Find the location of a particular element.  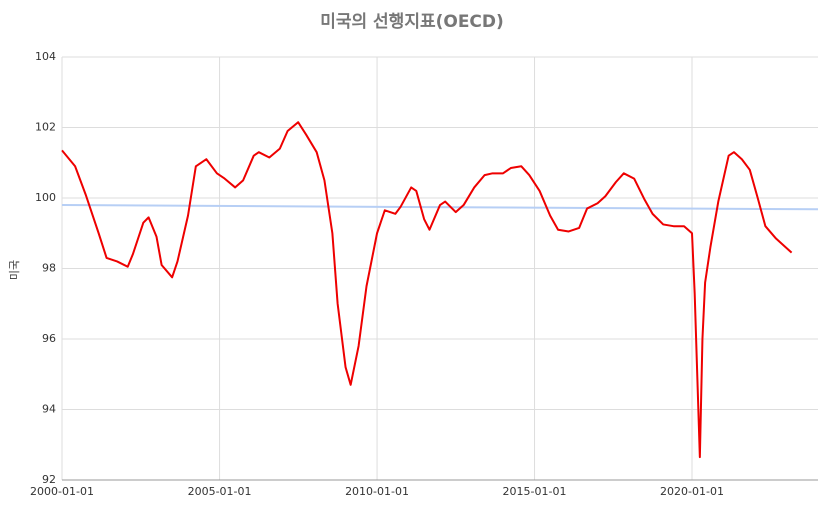

chart-title: 미국의 선행지표(OECD) is located at coordinates (412, 22).